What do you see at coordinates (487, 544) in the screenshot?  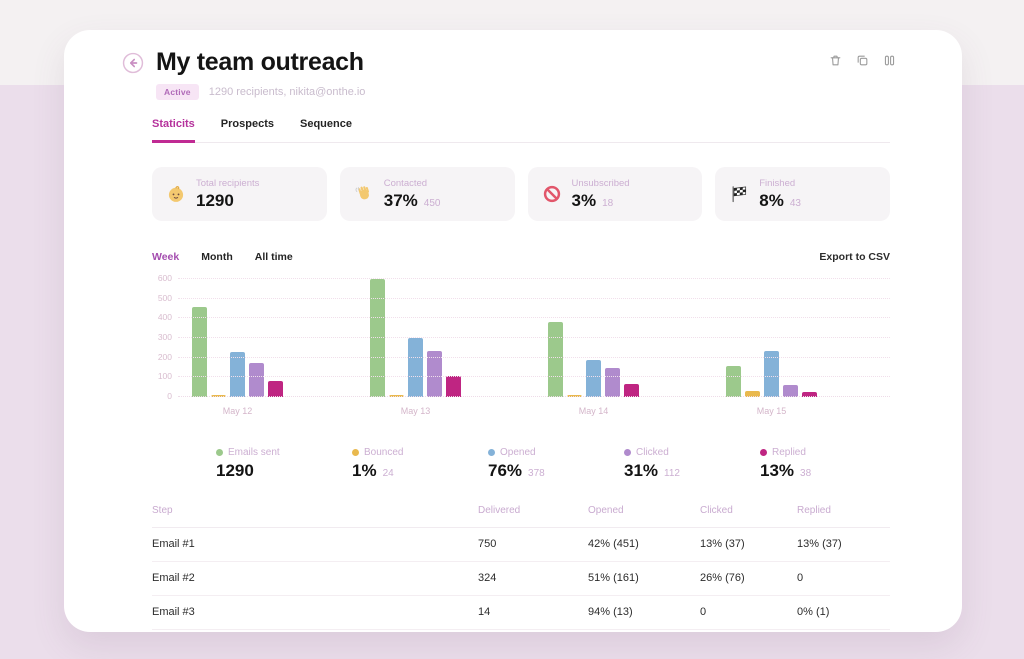 I see `value-cell: 750` at bounding box center [487, 544].